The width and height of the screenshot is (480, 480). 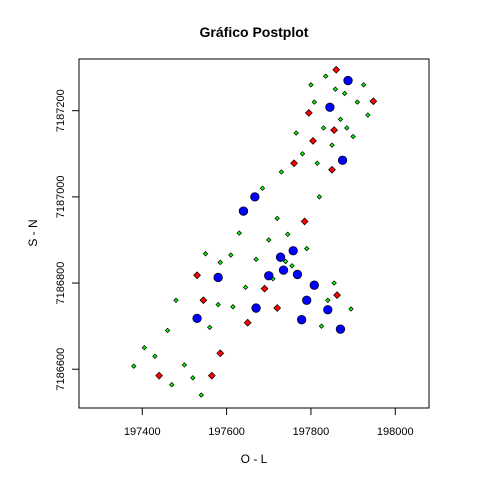 I want to click on x-tick-label: 198000, so click(x=395, y=432).